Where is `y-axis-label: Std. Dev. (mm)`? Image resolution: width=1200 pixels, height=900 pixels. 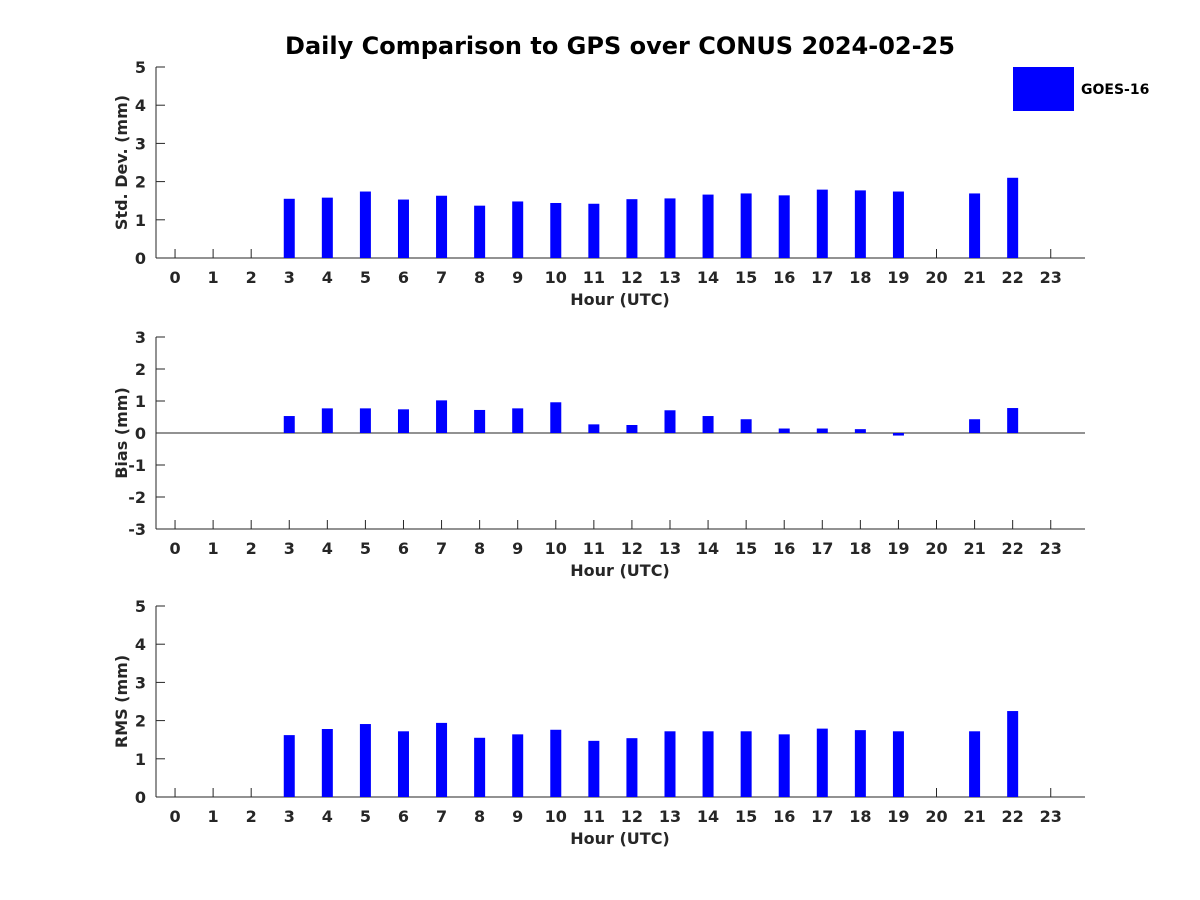
y-axis-label: Std. Dev. (mm) is located at coordinates (121, 162).